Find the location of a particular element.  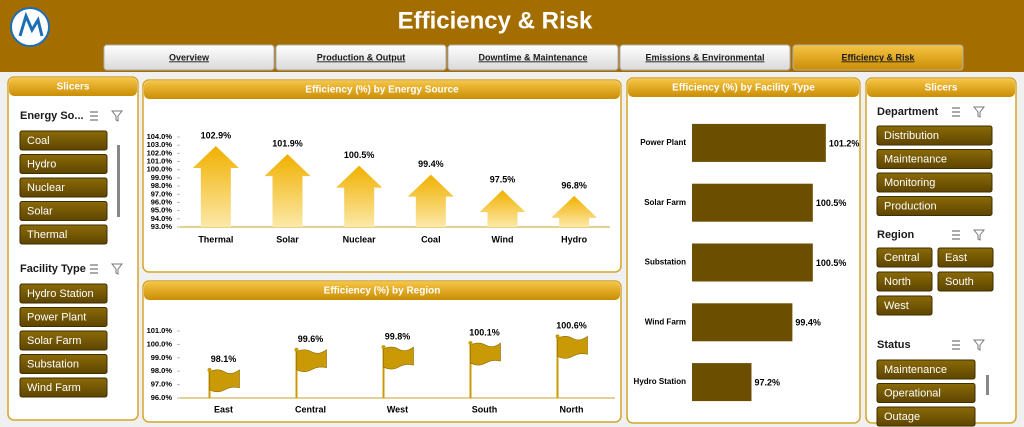

y-tick-label: 102.0% is located at coordinates (160, 152).